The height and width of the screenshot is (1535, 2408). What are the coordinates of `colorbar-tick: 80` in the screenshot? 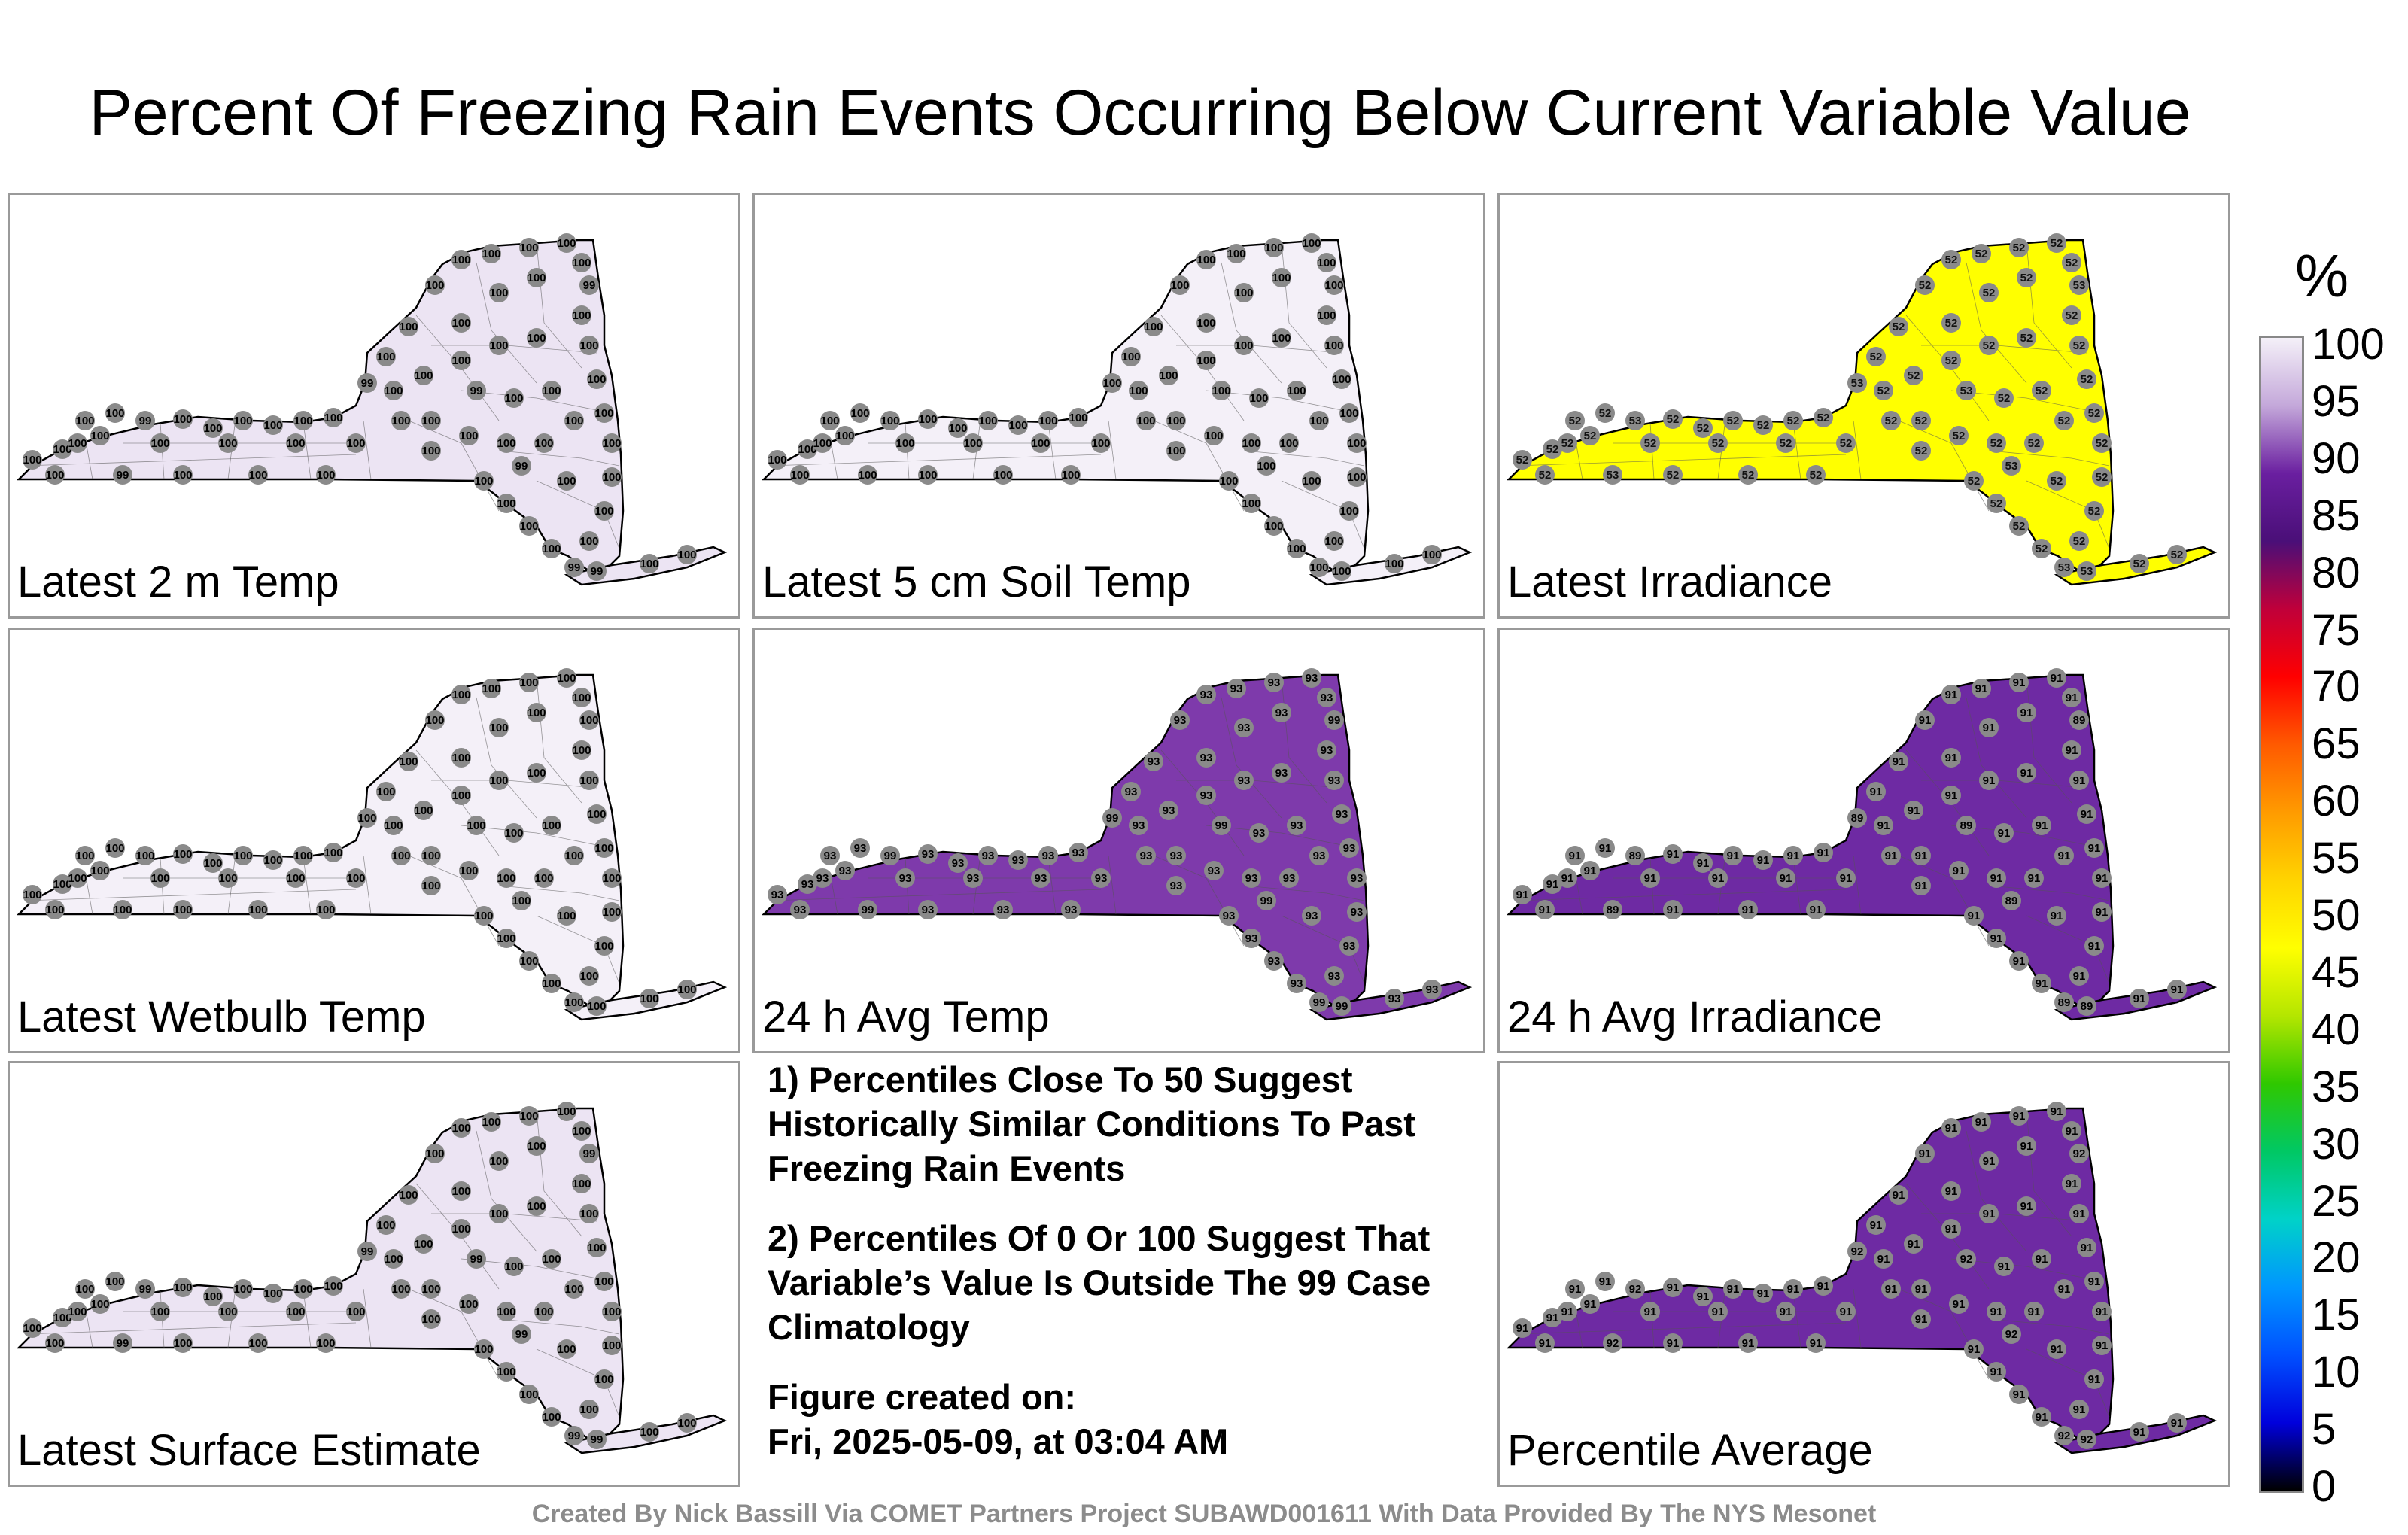 It's located at (2336, 572).